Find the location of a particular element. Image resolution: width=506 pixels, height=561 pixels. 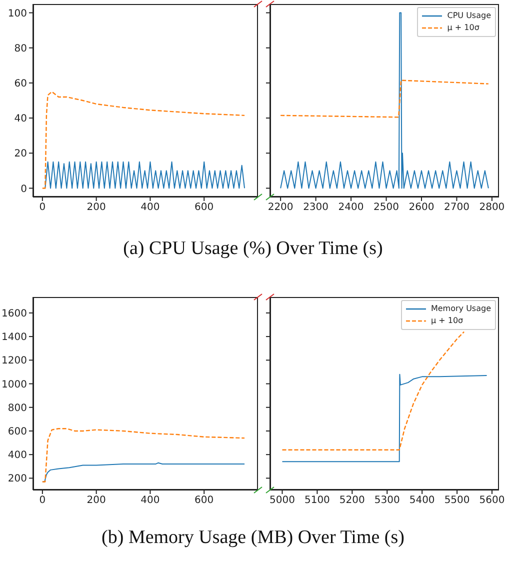

x-tick-label: 5300 is located at coordinates (387, 500).